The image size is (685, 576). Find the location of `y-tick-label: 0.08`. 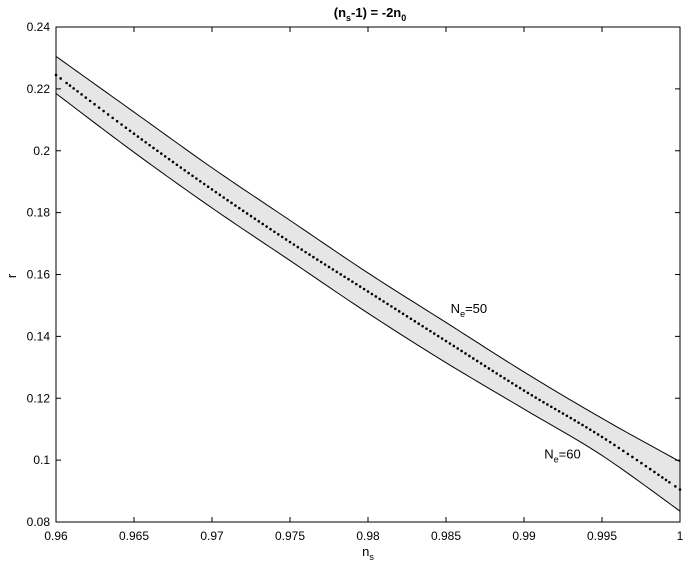

y-tick-label: 0.08 is located at coordinates (39, 522).